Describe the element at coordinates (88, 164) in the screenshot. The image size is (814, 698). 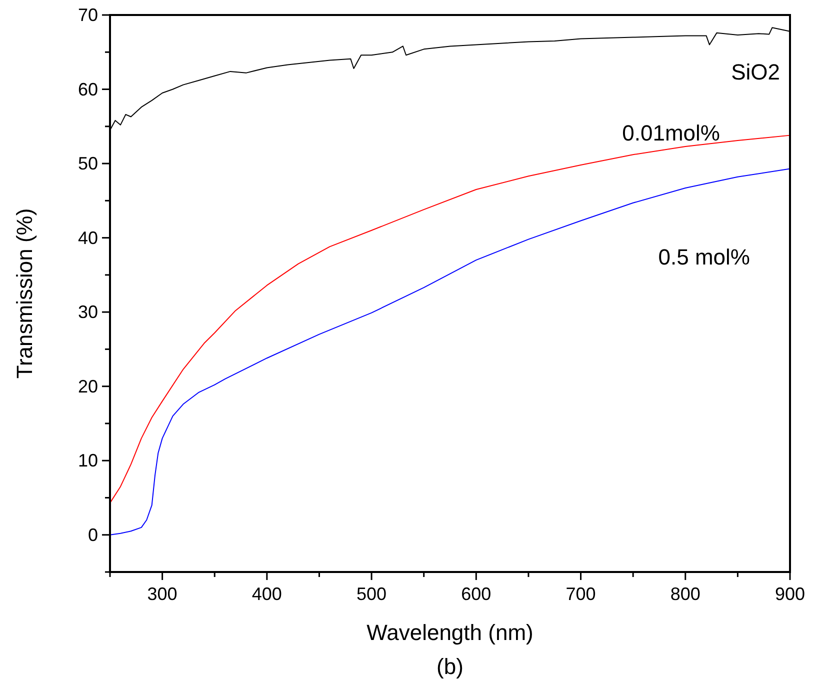
I see `y-tick-label: 50` at that location.